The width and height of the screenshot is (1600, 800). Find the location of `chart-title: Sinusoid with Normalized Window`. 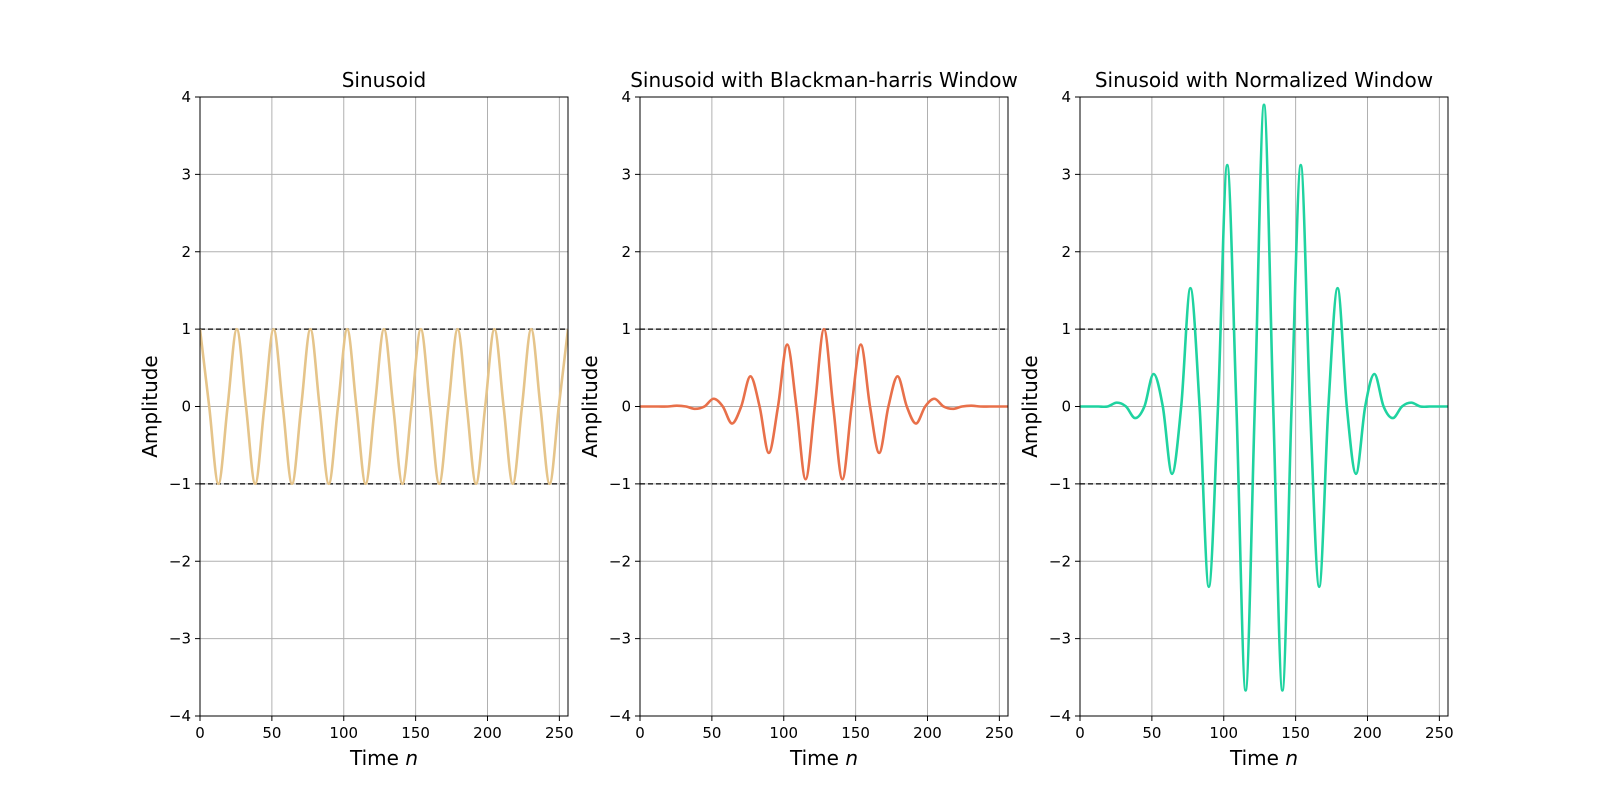

chart-title: Sinusoid with Normalized Window is located at coordinates (1264, 80).